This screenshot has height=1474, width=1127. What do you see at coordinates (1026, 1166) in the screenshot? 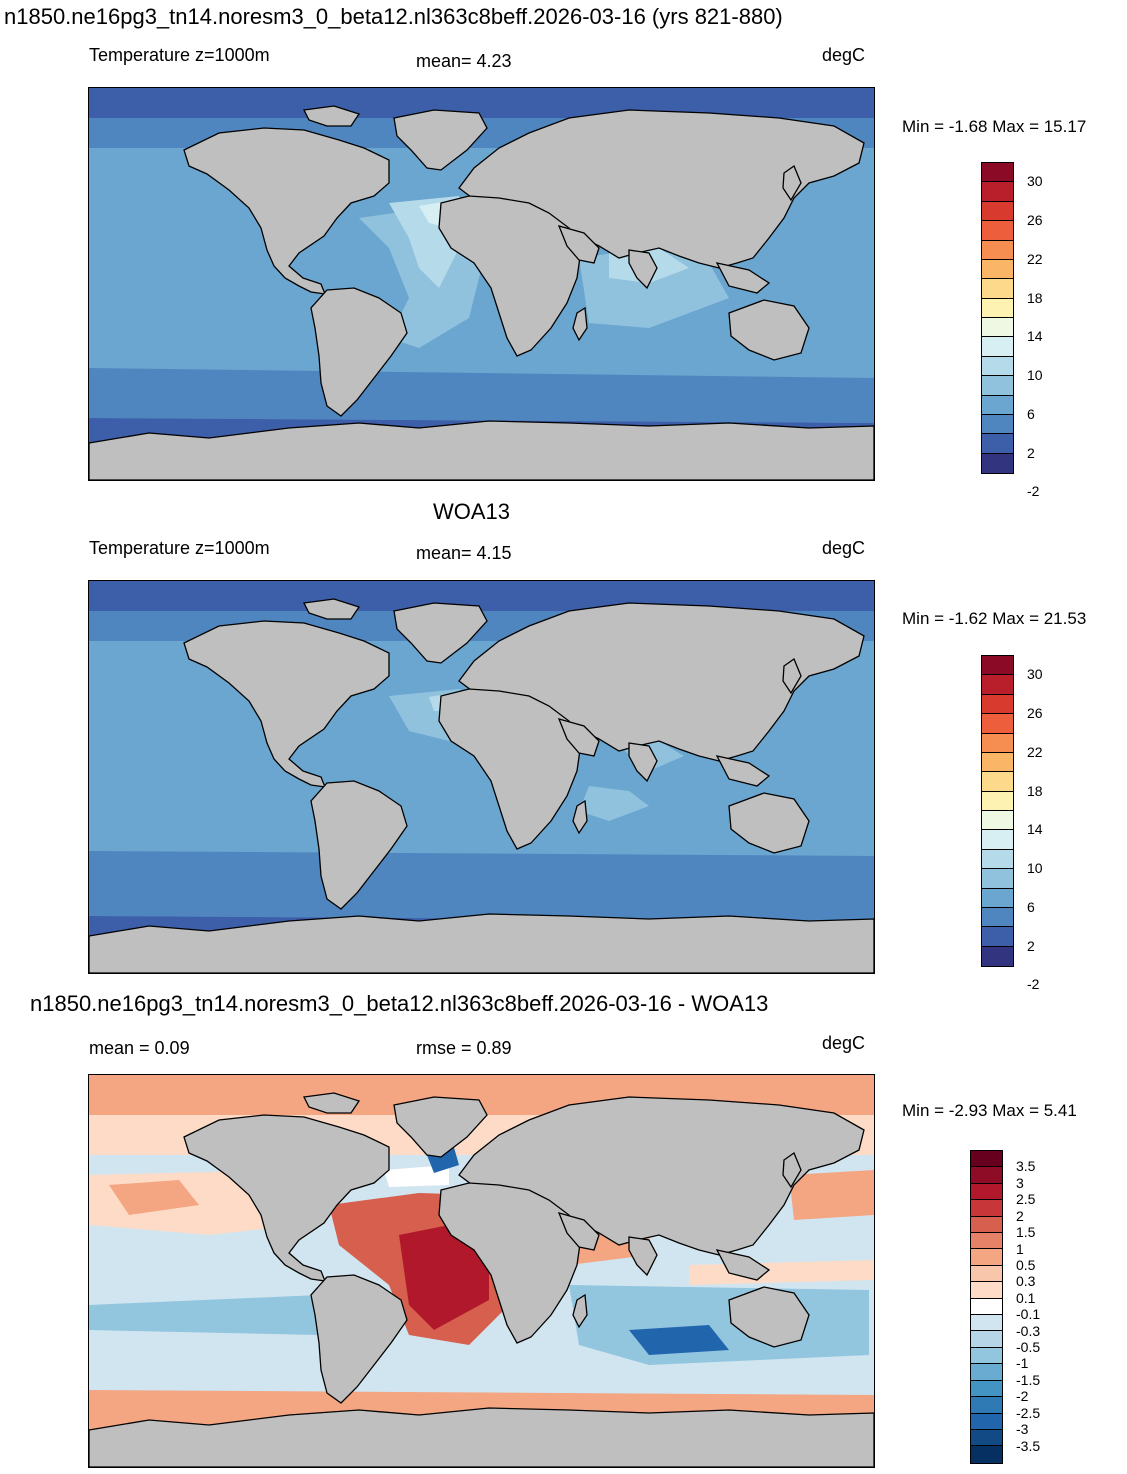
I see `colorbar-tick-label: 3.5` at bounding box center [1026, 1166].